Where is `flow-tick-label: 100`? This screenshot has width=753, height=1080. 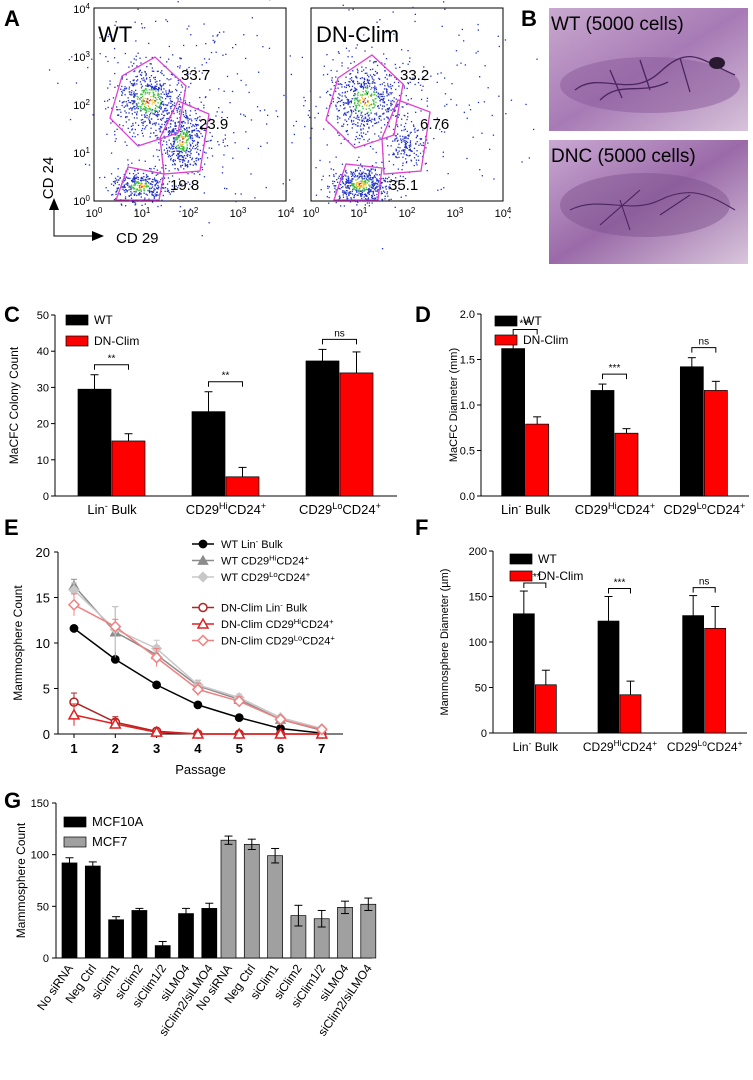
flow-tick-label: 100 is located at coordinates (311, 213).